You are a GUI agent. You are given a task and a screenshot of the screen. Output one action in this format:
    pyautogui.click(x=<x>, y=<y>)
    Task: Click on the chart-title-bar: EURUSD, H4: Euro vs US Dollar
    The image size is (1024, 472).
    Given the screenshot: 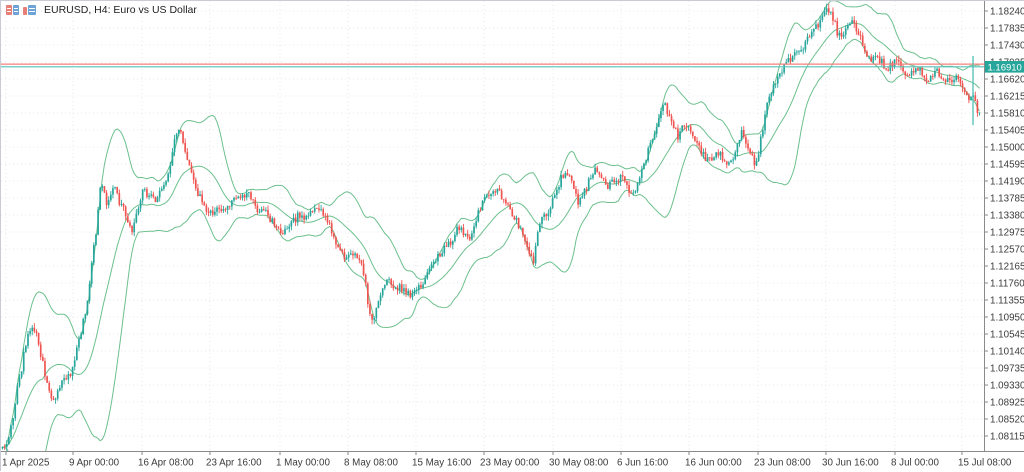 What is the action you would take?
    pyautogui.click(x=101, y=10)
    